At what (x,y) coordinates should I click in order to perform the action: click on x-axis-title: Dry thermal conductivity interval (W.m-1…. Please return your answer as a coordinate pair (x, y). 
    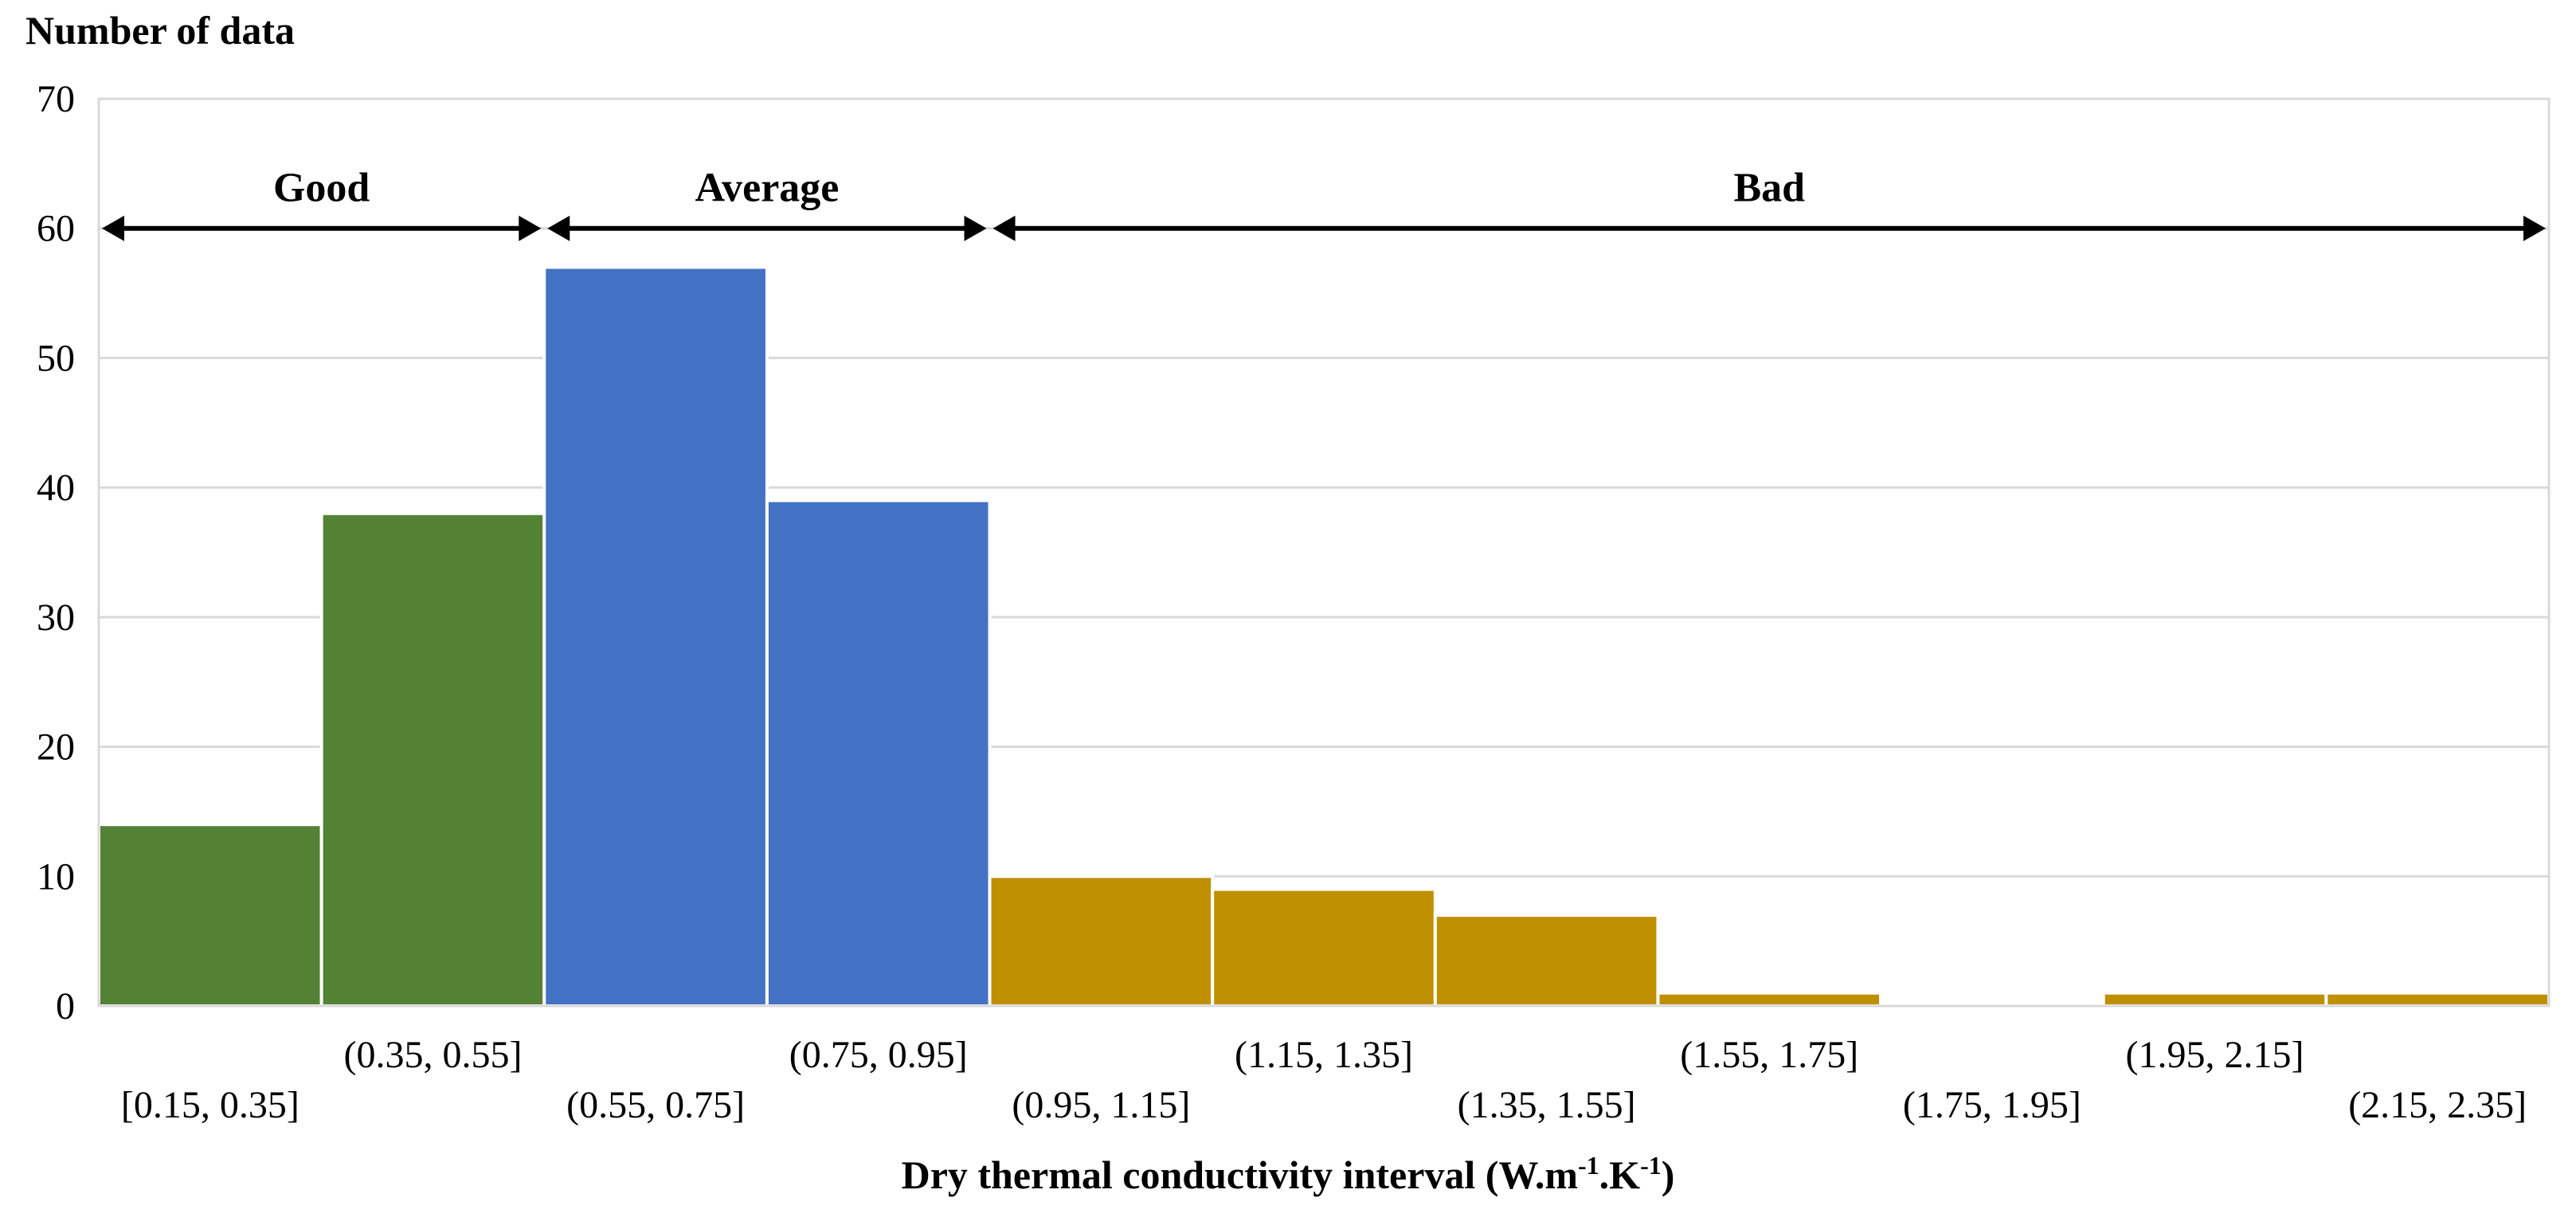
    Looking at the image, I should click on (1288, 1174).